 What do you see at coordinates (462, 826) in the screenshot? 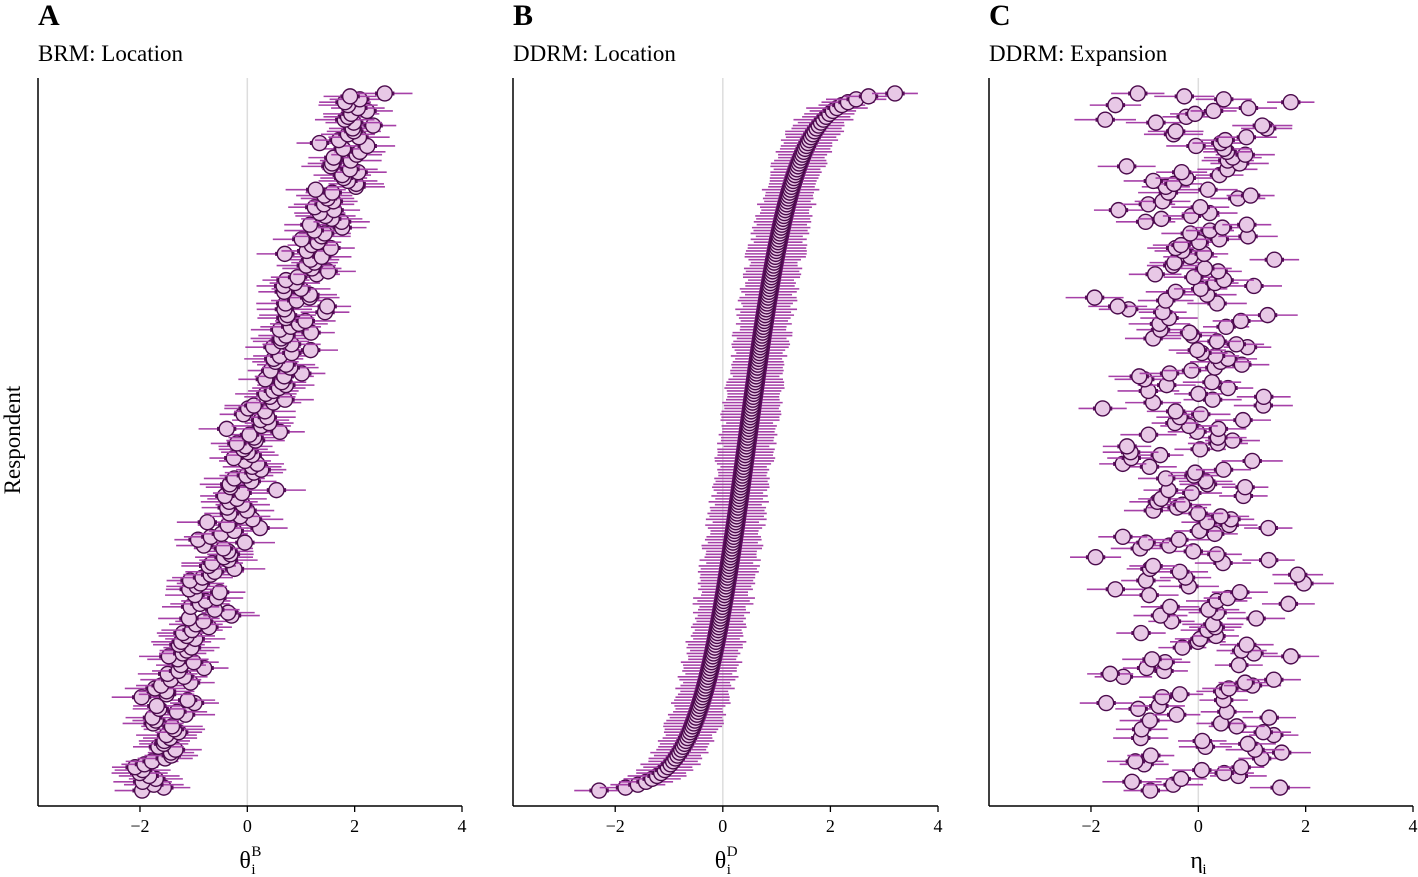
I see `x-tick-label: 4` at bounding box center [462, 826].